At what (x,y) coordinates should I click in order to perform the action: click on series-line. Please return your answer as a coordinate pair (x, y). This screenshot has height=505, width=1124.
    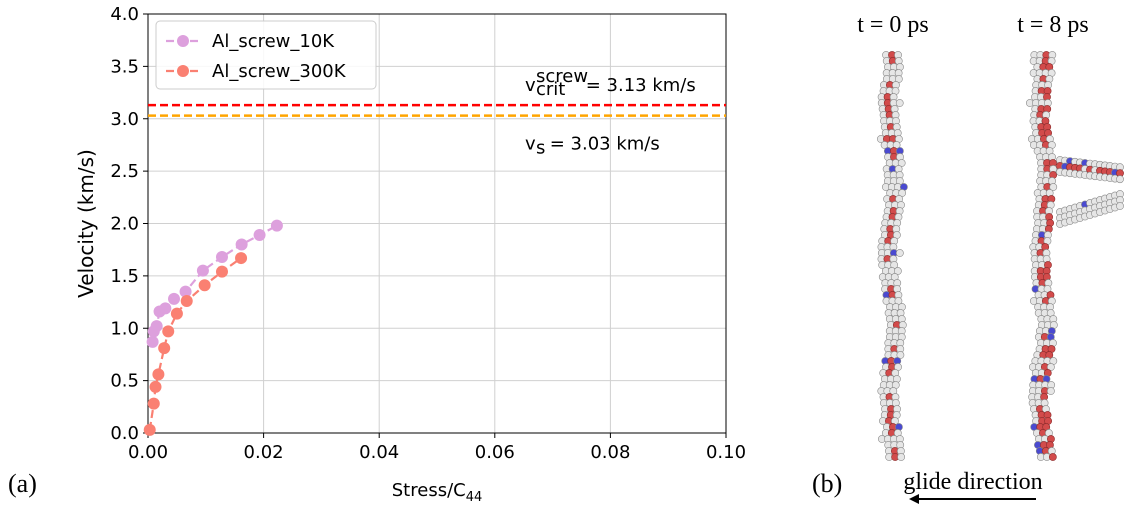
    Looking at the image, I should click on (214, 283).